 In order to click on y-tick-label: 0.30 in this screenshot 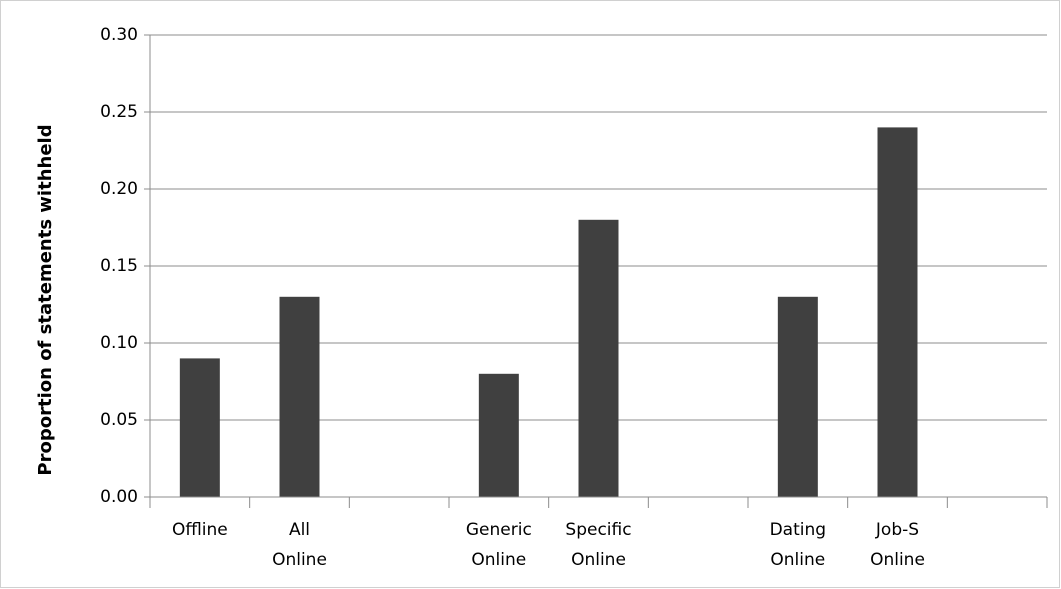, I will do `click(119, 35)`.